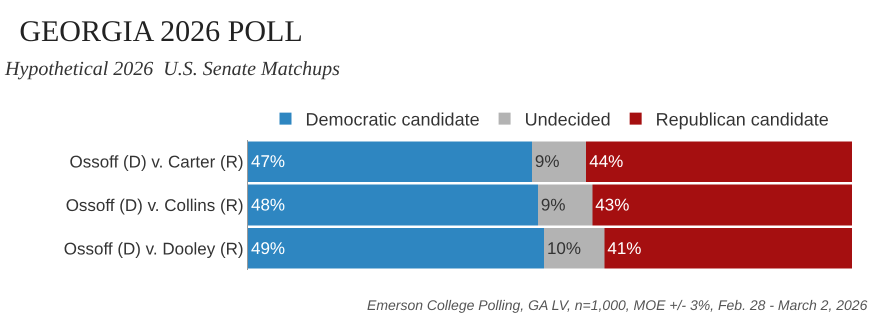 The width and height of the screenshot is (878, 320). What do you see at coordinates (563, 248) in the screenshot?
I see `data-label: 10%` at bounding box center [563, 248].